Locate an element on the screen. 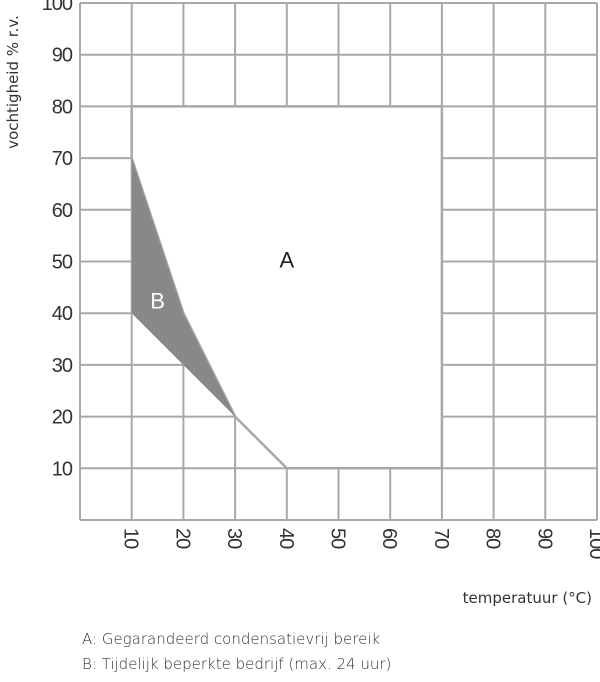 This screenshot has height=682, width=600. region-label-b: B is located at coordinates (157, 301).